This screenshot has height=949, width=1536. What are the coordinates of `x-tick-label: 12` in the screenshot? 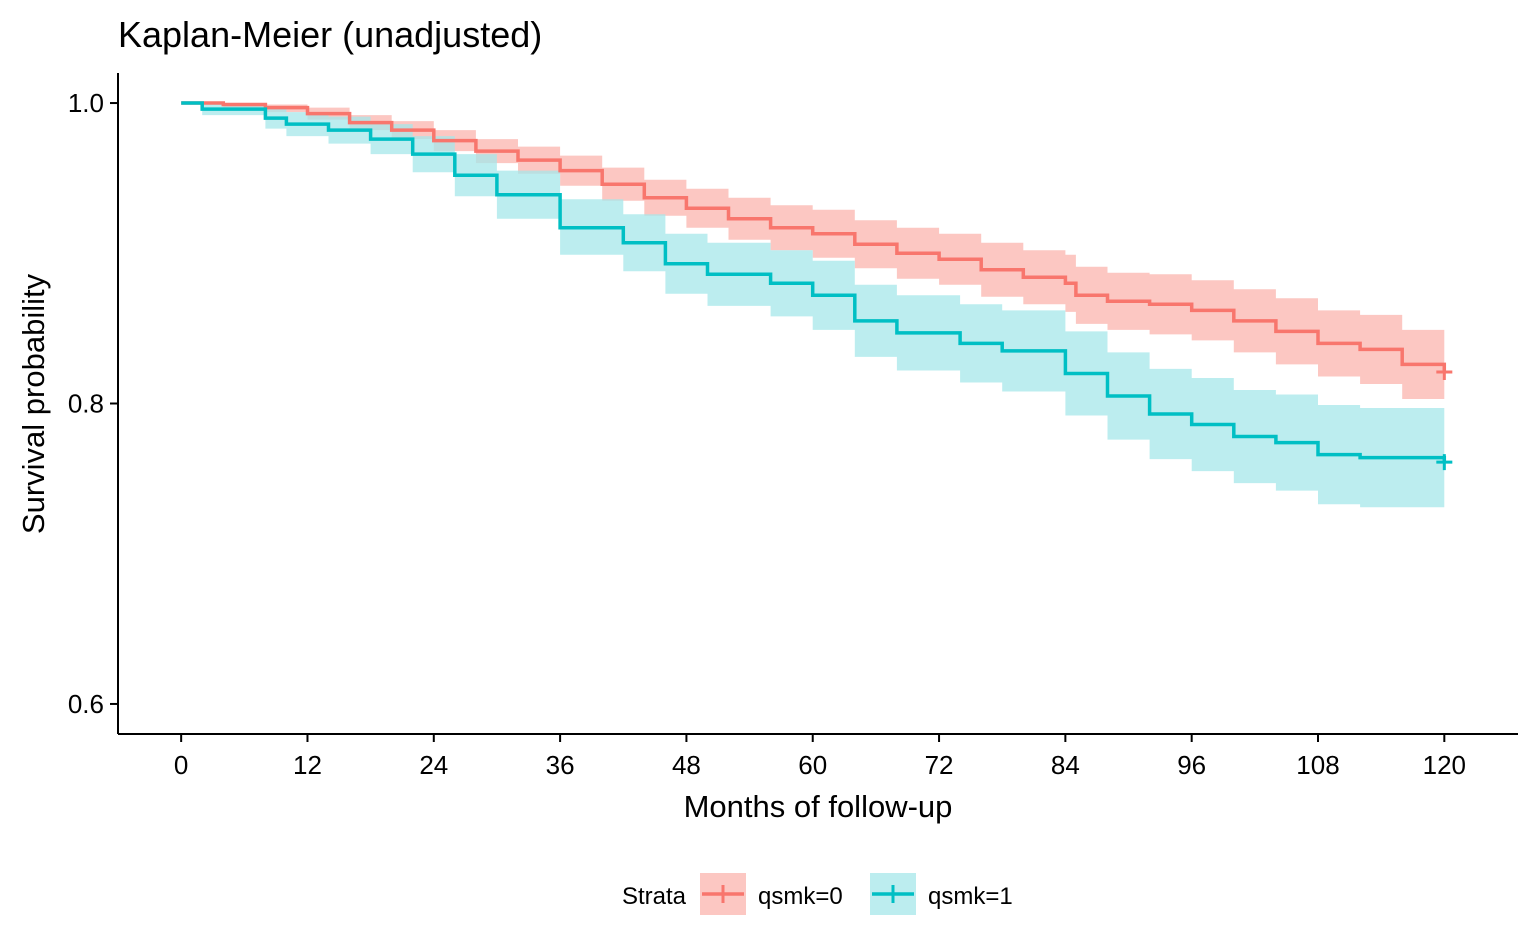 It's located at (307, 765).